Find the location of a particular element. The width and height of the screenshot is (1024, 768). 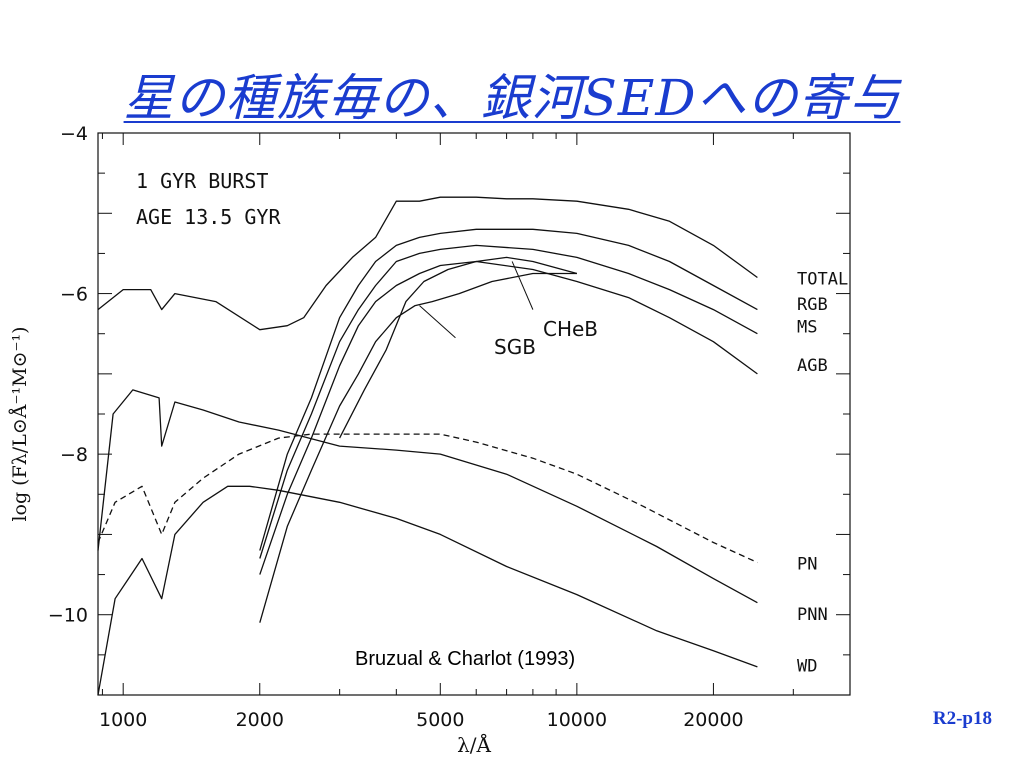

x-tick-label: 20000 is located at coordinates (713, 720).